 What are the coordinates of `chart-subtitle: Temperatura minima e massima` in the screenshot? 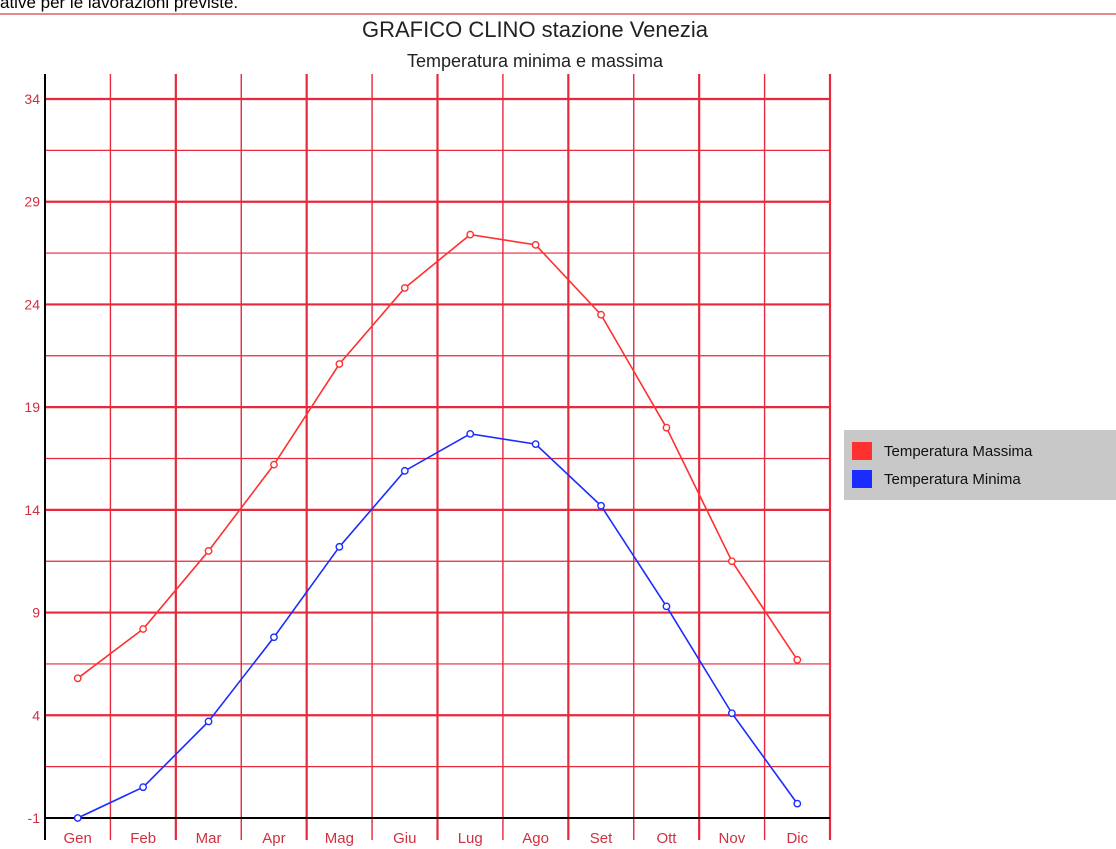 It's located at (535, 61).